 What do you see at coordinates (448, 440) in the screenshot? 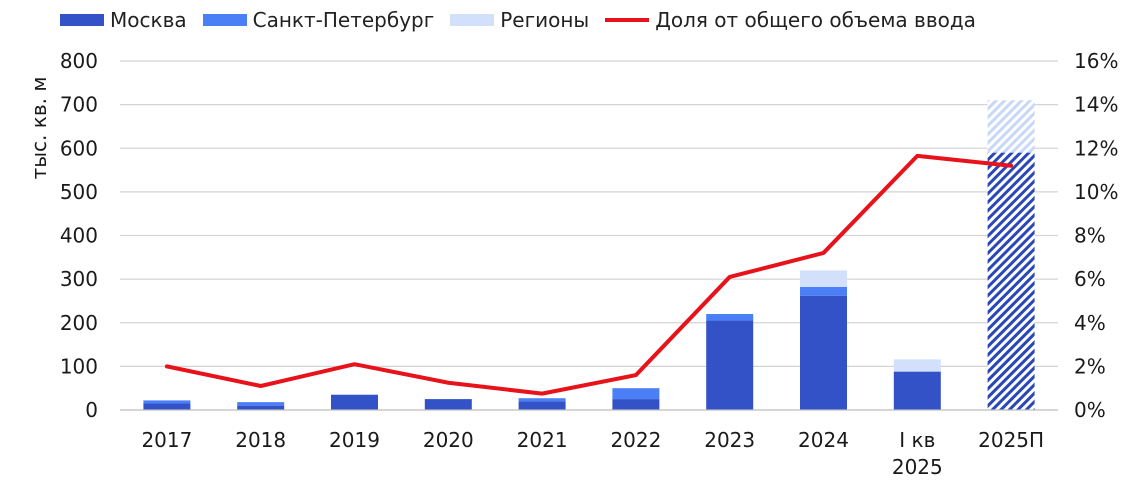
I see `x-tick-label: 2020` at bounding box center [448, 440].